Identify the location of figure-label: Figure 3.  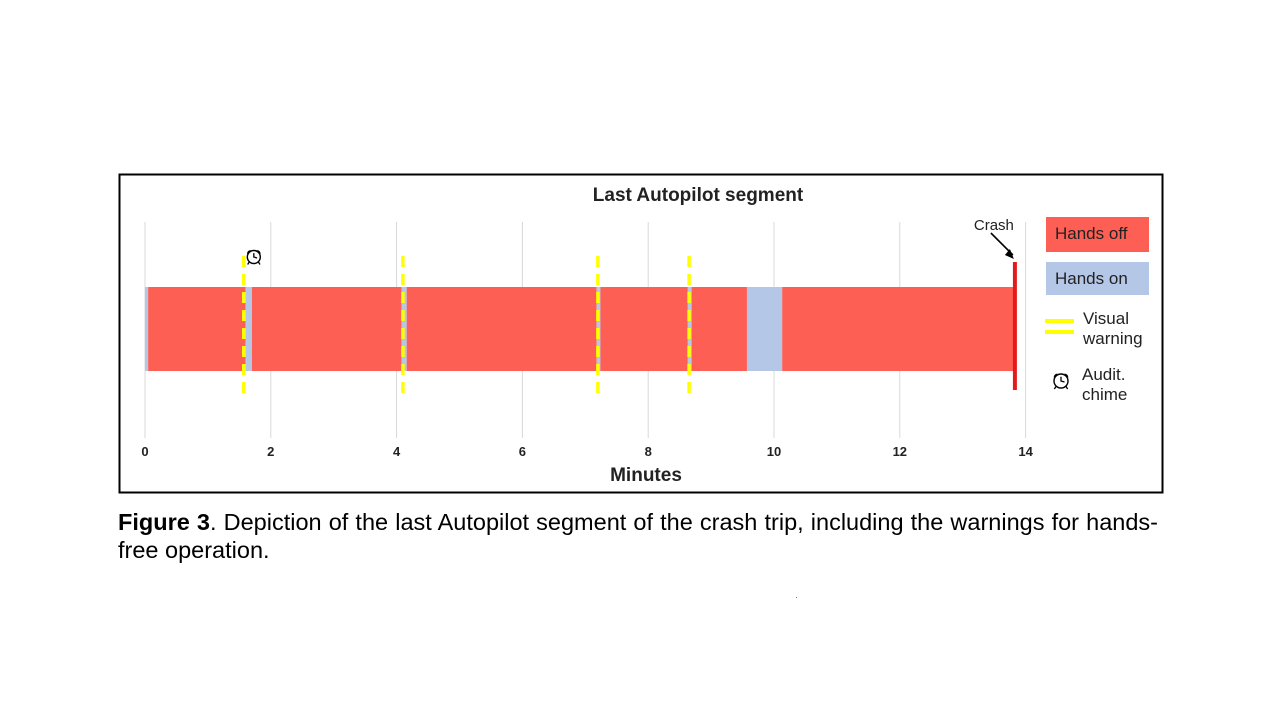
(164, 522).